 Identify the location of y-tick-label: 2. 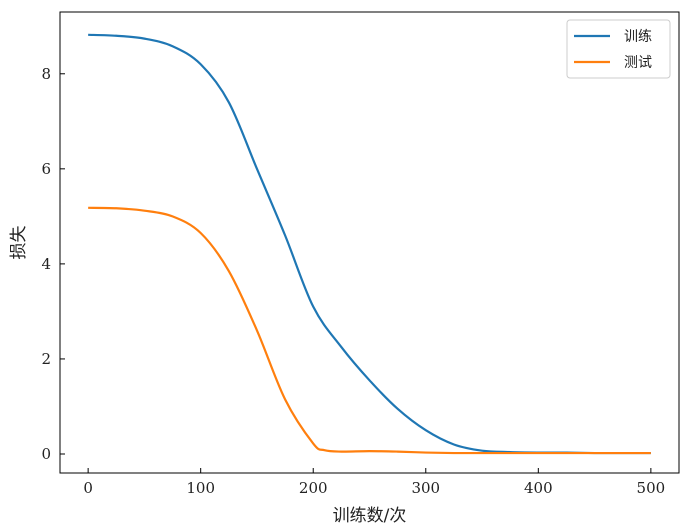
(46, 359).